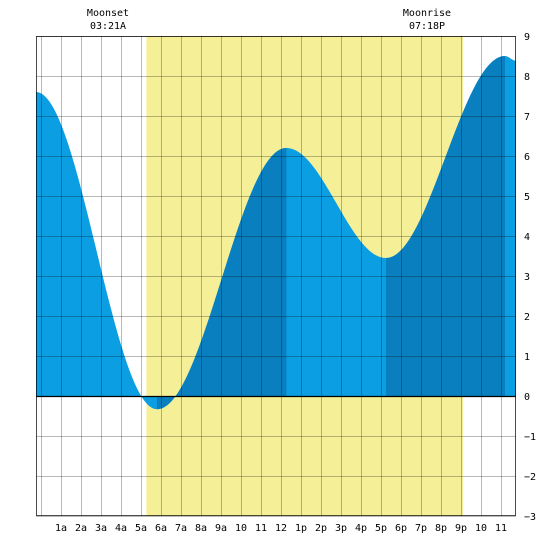  What do you see at coordinates (527, 117) in the screenshot?
I see `y-tick-label: 7` at bounding box center [527, 117].